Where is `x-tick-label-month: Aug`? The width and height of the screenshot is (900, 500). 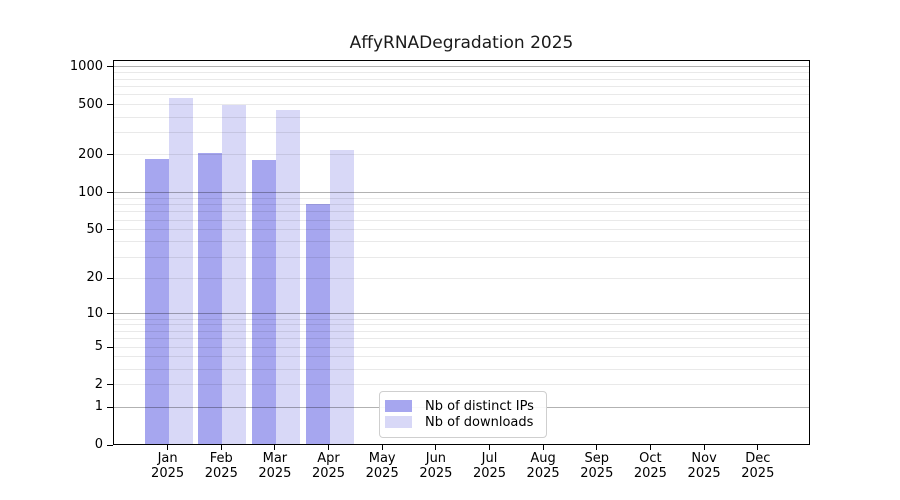 x-tick-label-month: Aug is located at coordinates (543, 458).